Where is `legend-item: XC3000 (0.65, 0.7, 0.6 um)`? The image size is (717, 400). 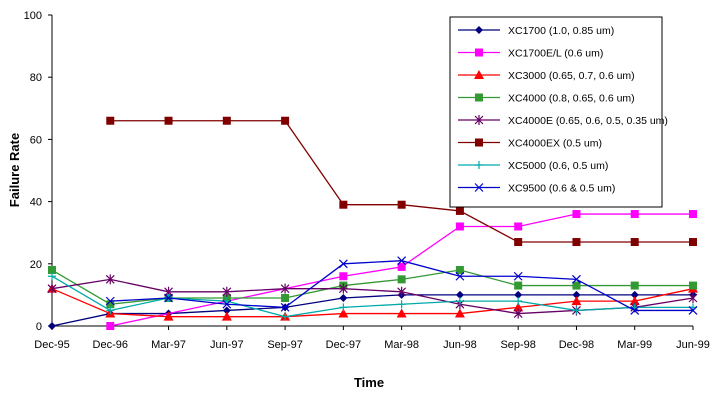
legend-item: XC3000 (0.65, 0.7, 0.6 um) is located at coordinates (546, 76).